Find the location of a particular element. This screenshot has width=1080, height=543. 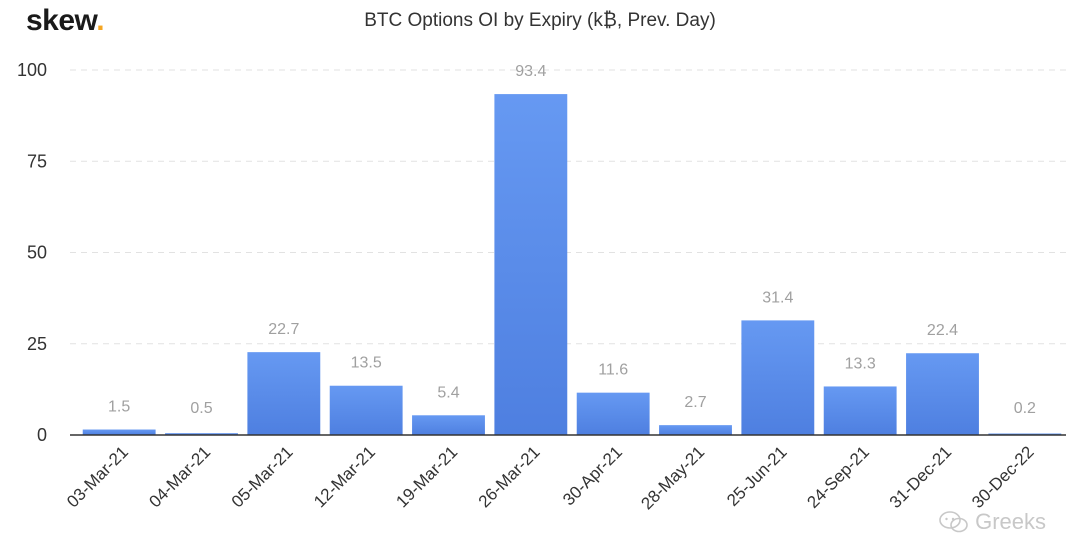

data-label: 93.4 is located at coordinates (530, 71).